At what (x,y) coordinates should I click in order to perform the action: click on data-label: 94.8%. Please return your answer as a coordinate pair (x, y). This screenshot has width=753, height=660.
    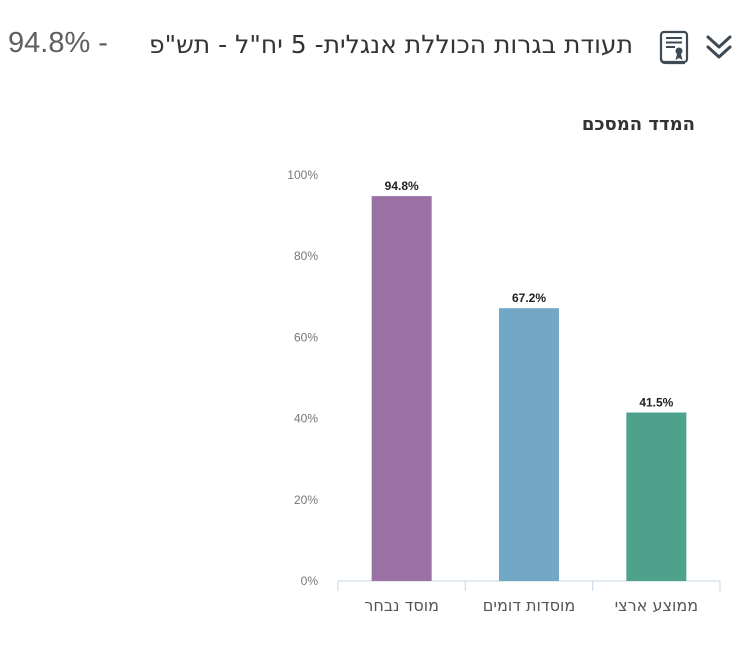
    Looking at the image, I should click on (402, 186).